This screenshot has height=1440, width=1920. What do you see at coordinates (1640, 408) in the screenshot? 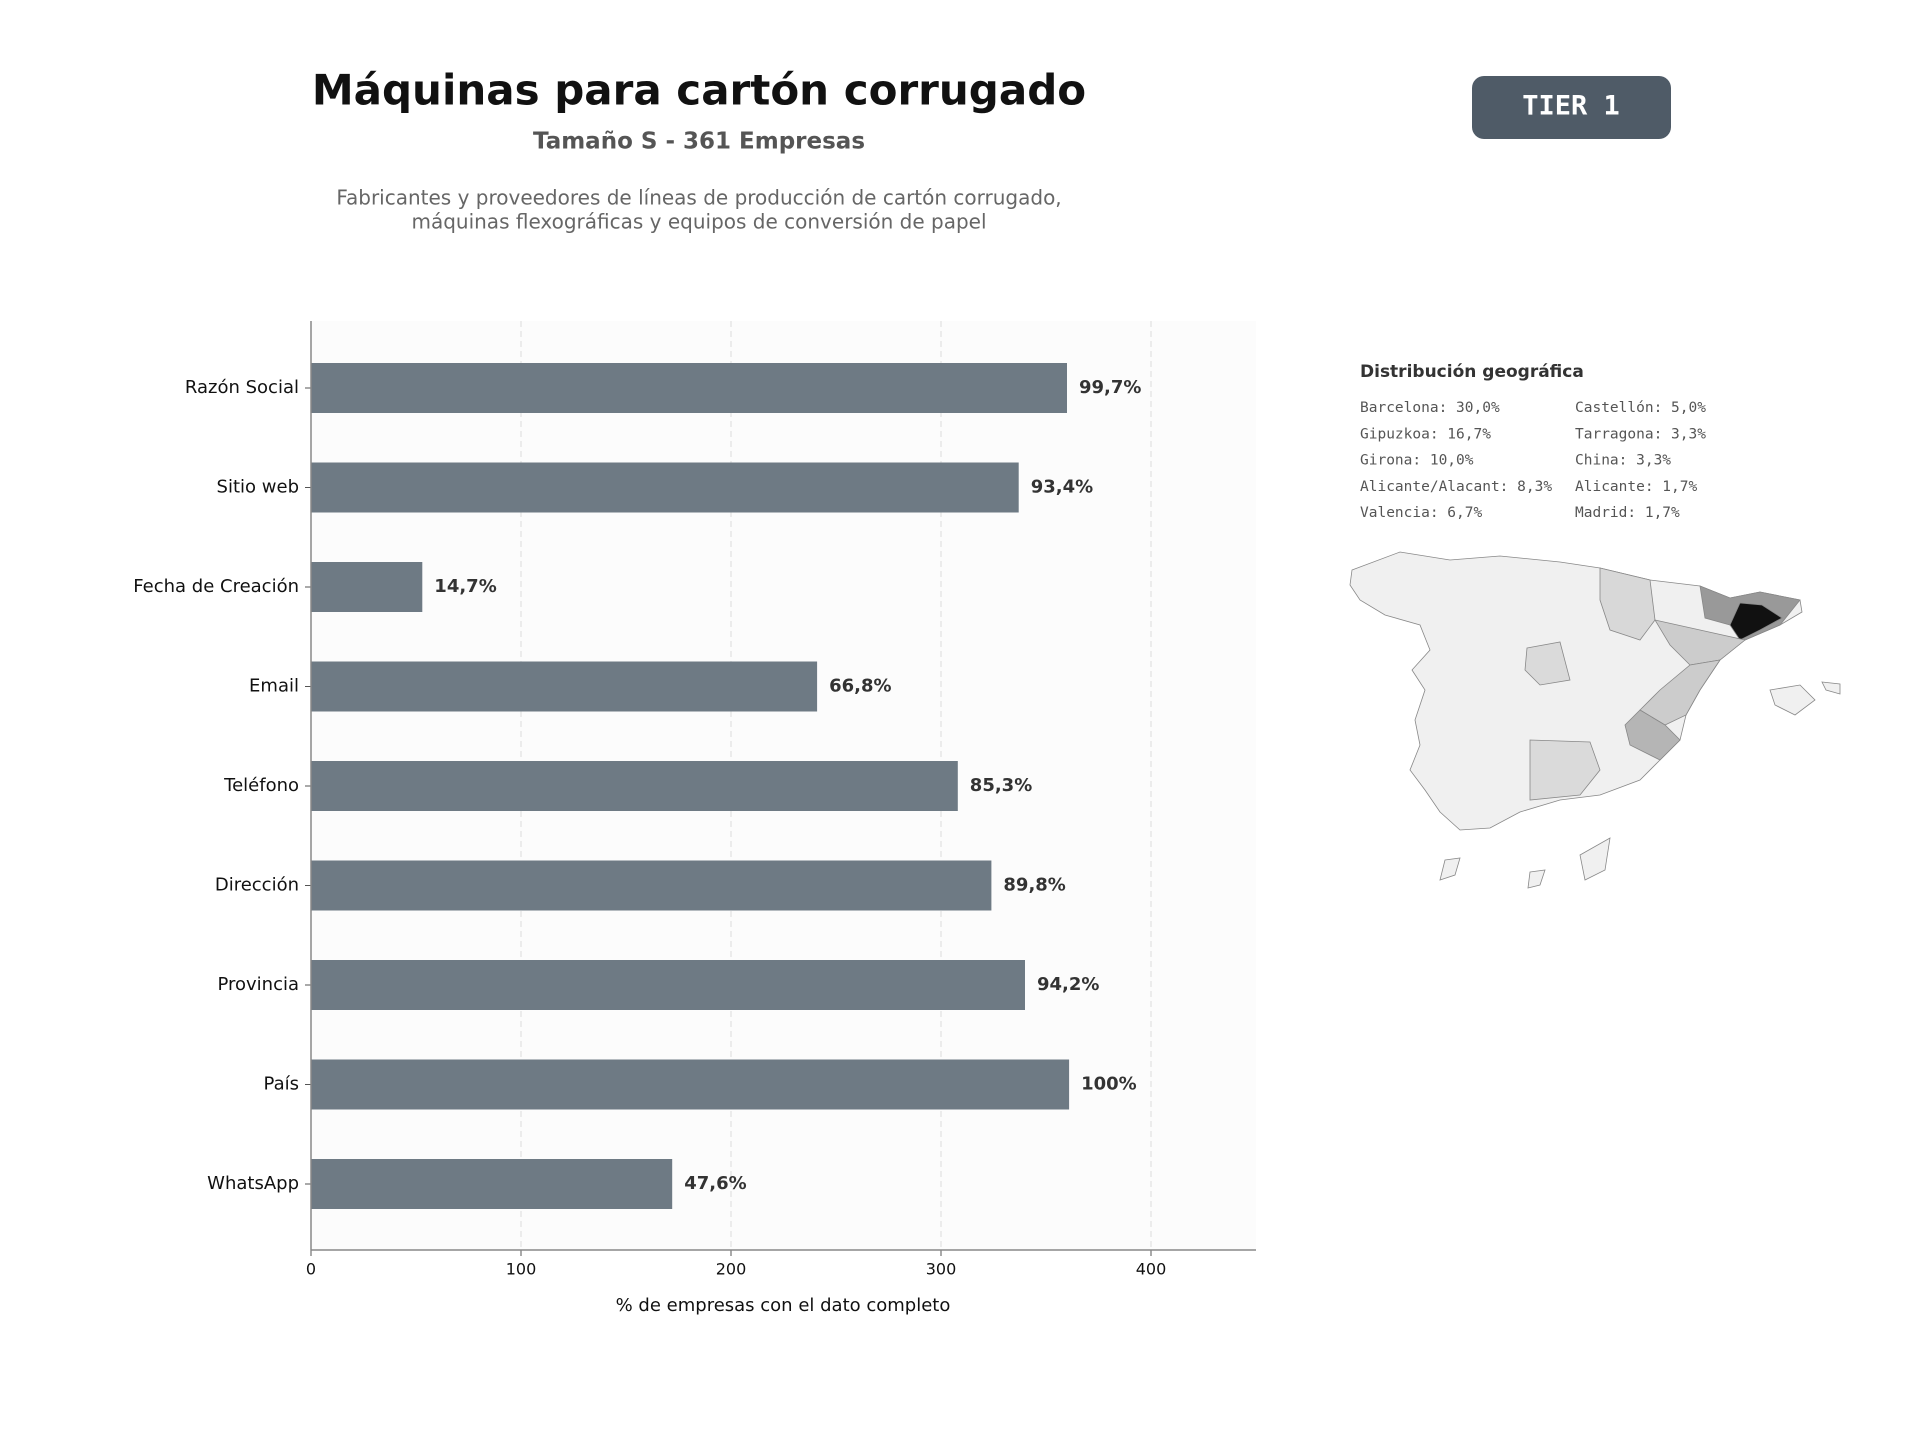
I see `geo-entry: Castellón: 5,0%` at bounding box center [1640, 408].